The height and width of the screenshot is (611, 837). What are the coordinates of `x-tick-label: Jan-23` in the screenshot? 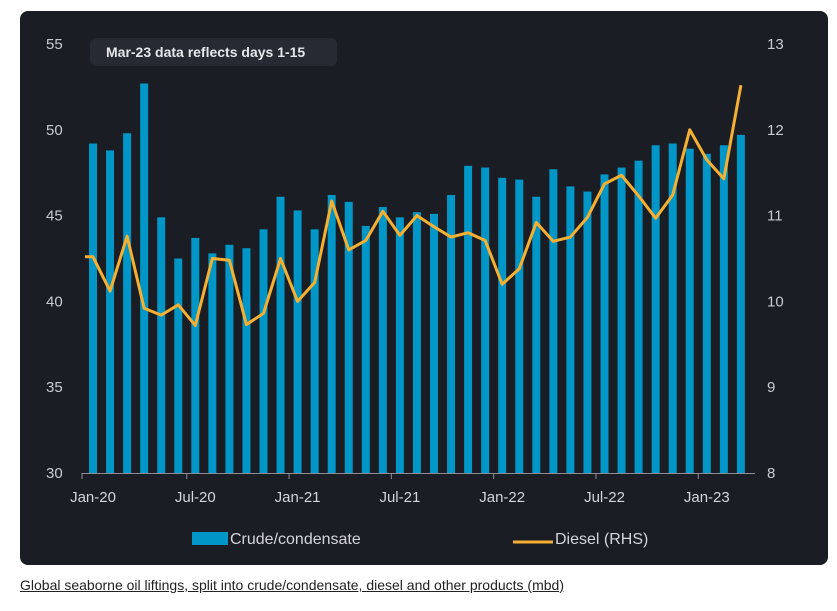 It's located at (707, 497).